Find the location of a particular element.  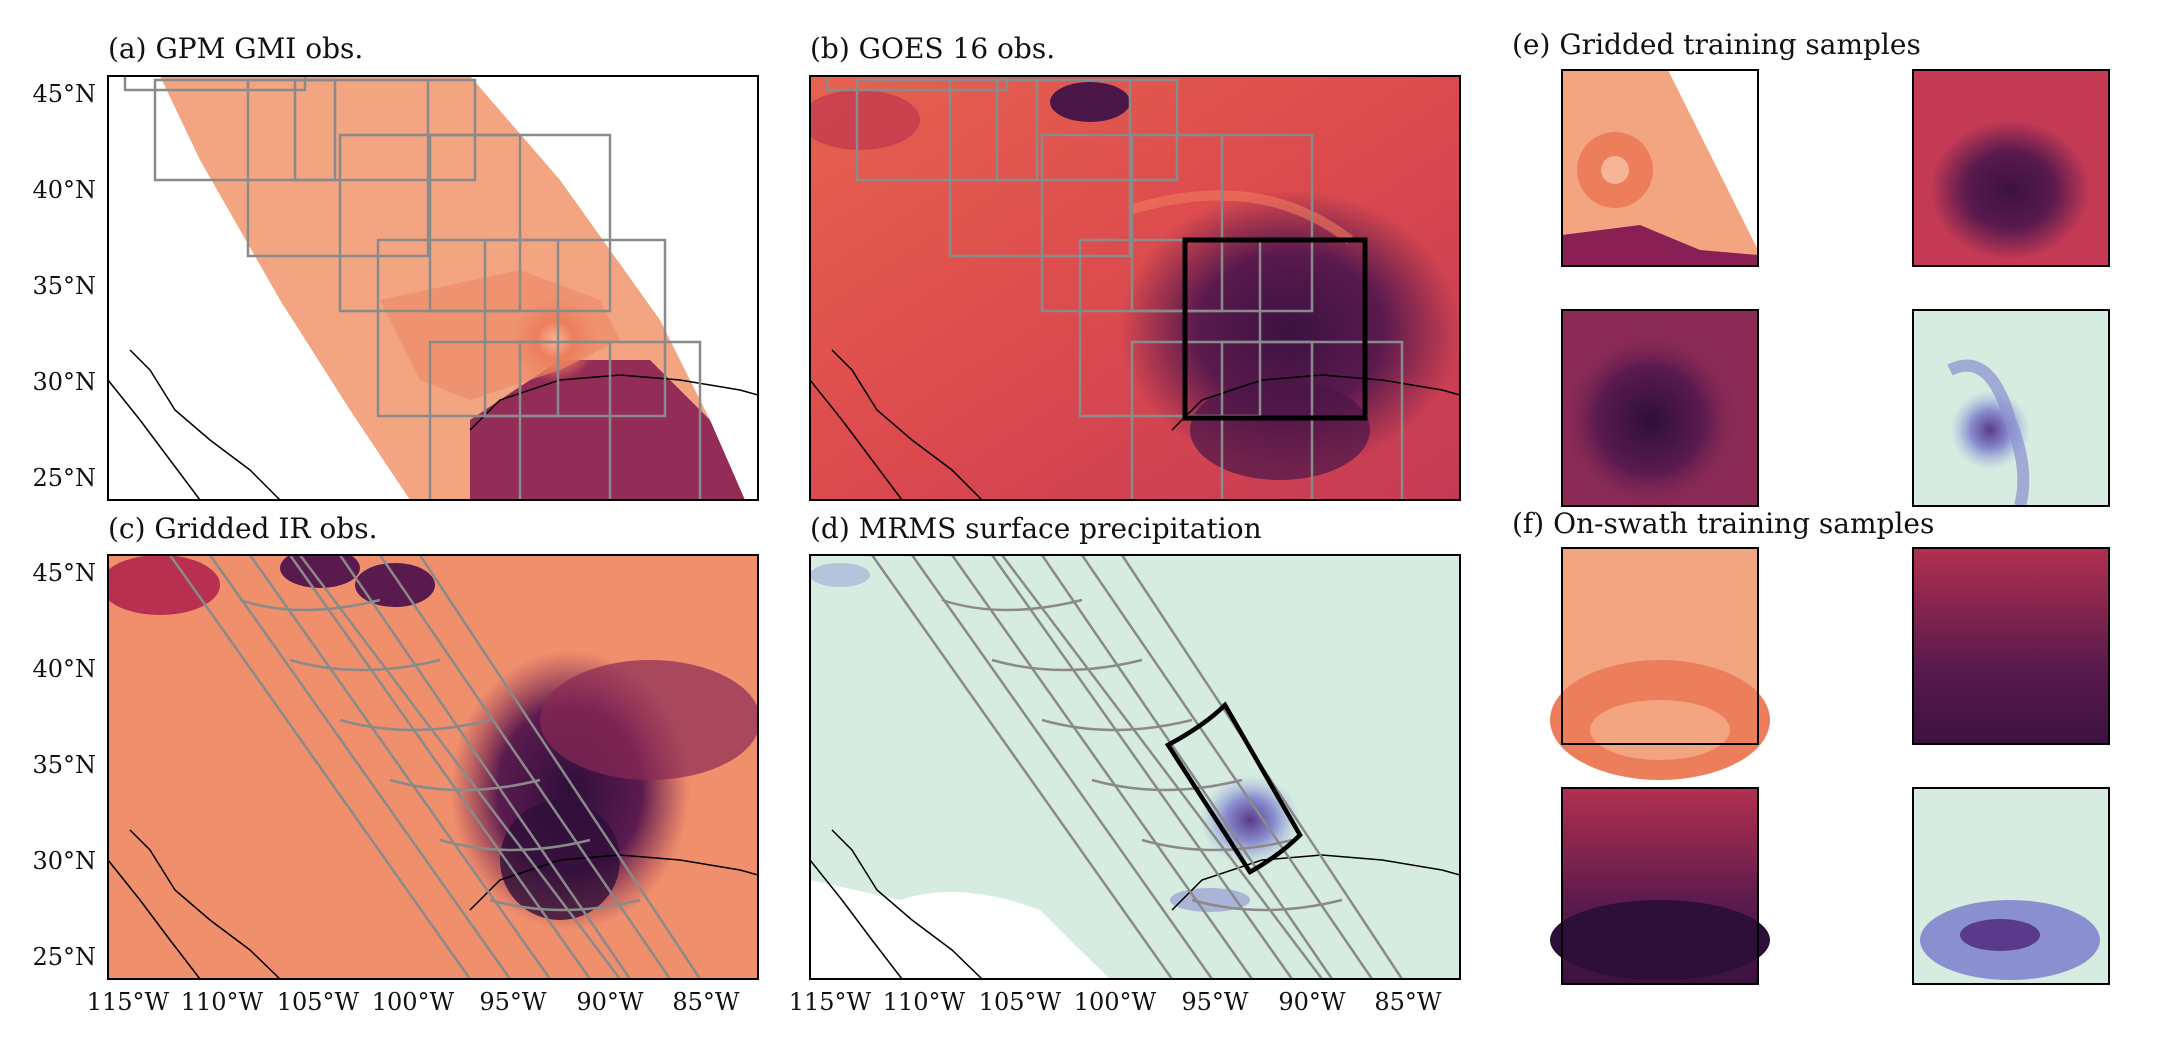

panel-f-title: (f) On-swath training samples is located at coordinates (1723, 523).